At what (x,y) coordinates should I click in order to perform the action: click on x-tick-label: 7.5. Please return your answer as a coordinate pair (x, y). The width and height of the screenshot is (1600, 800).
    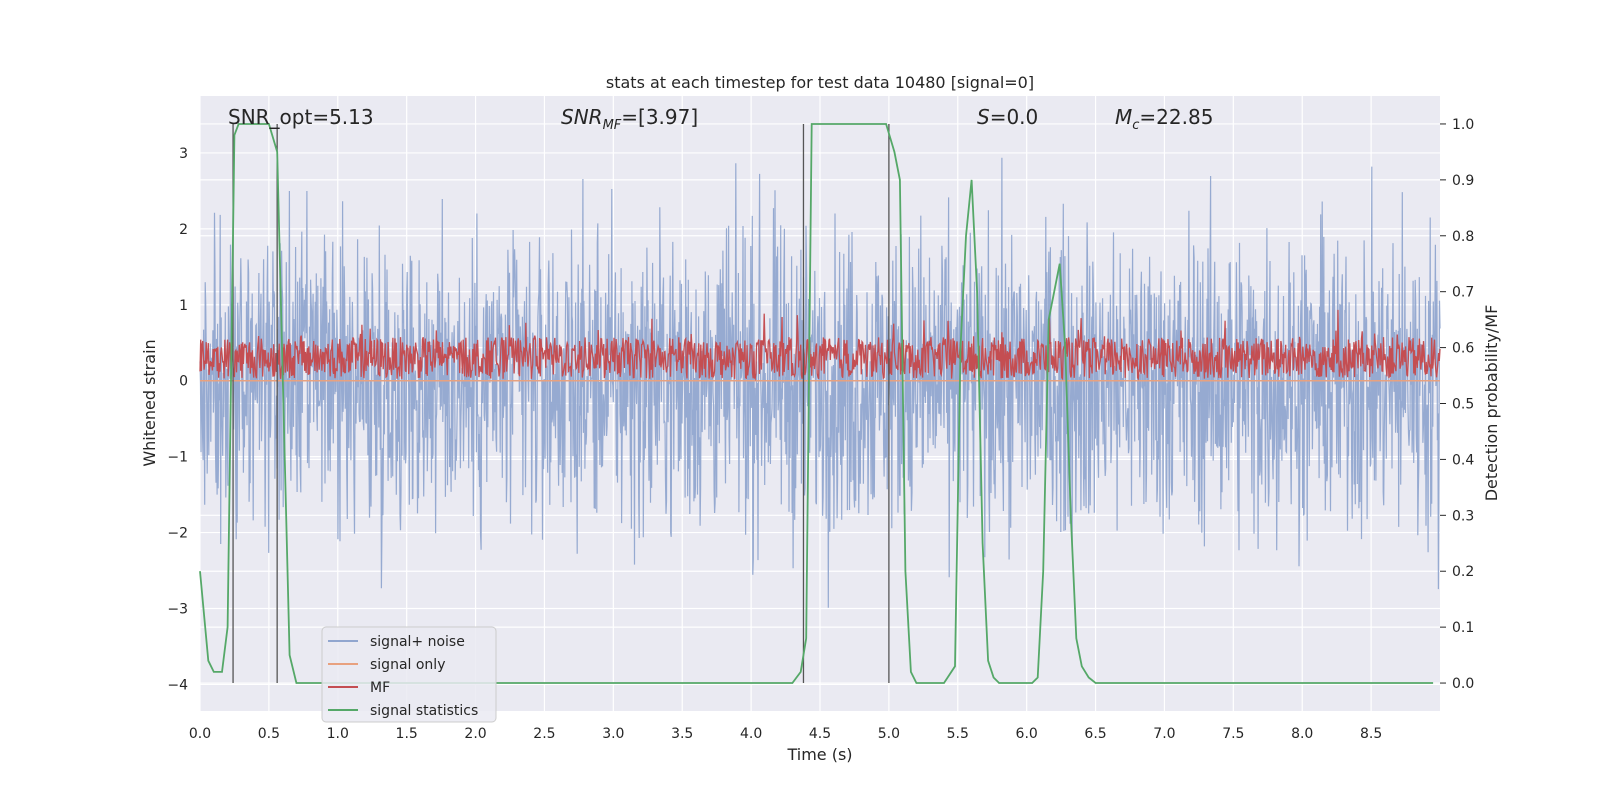
    Looking at the image, I should click on (1233, 734).